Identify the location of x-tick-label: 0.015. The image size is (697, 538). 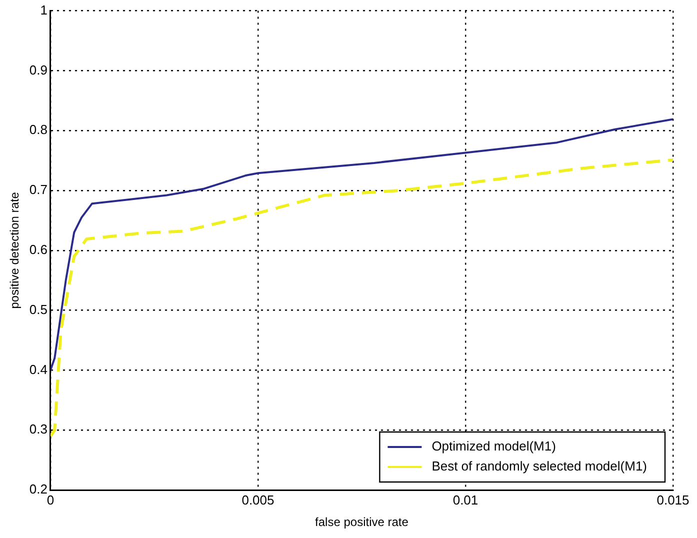
(673, 500).